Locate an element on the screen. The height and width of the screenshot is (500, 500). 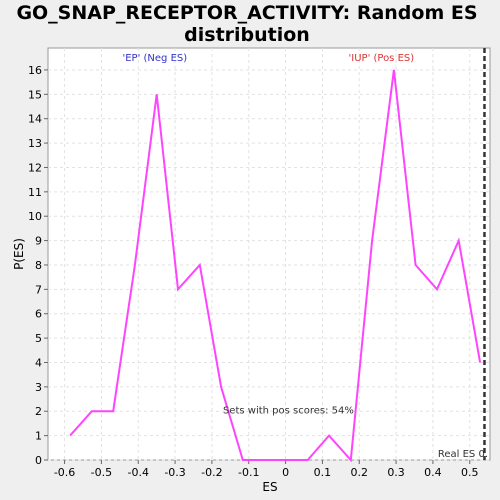
x-tick-label: -0.3 is located at coordinates (174, 472).